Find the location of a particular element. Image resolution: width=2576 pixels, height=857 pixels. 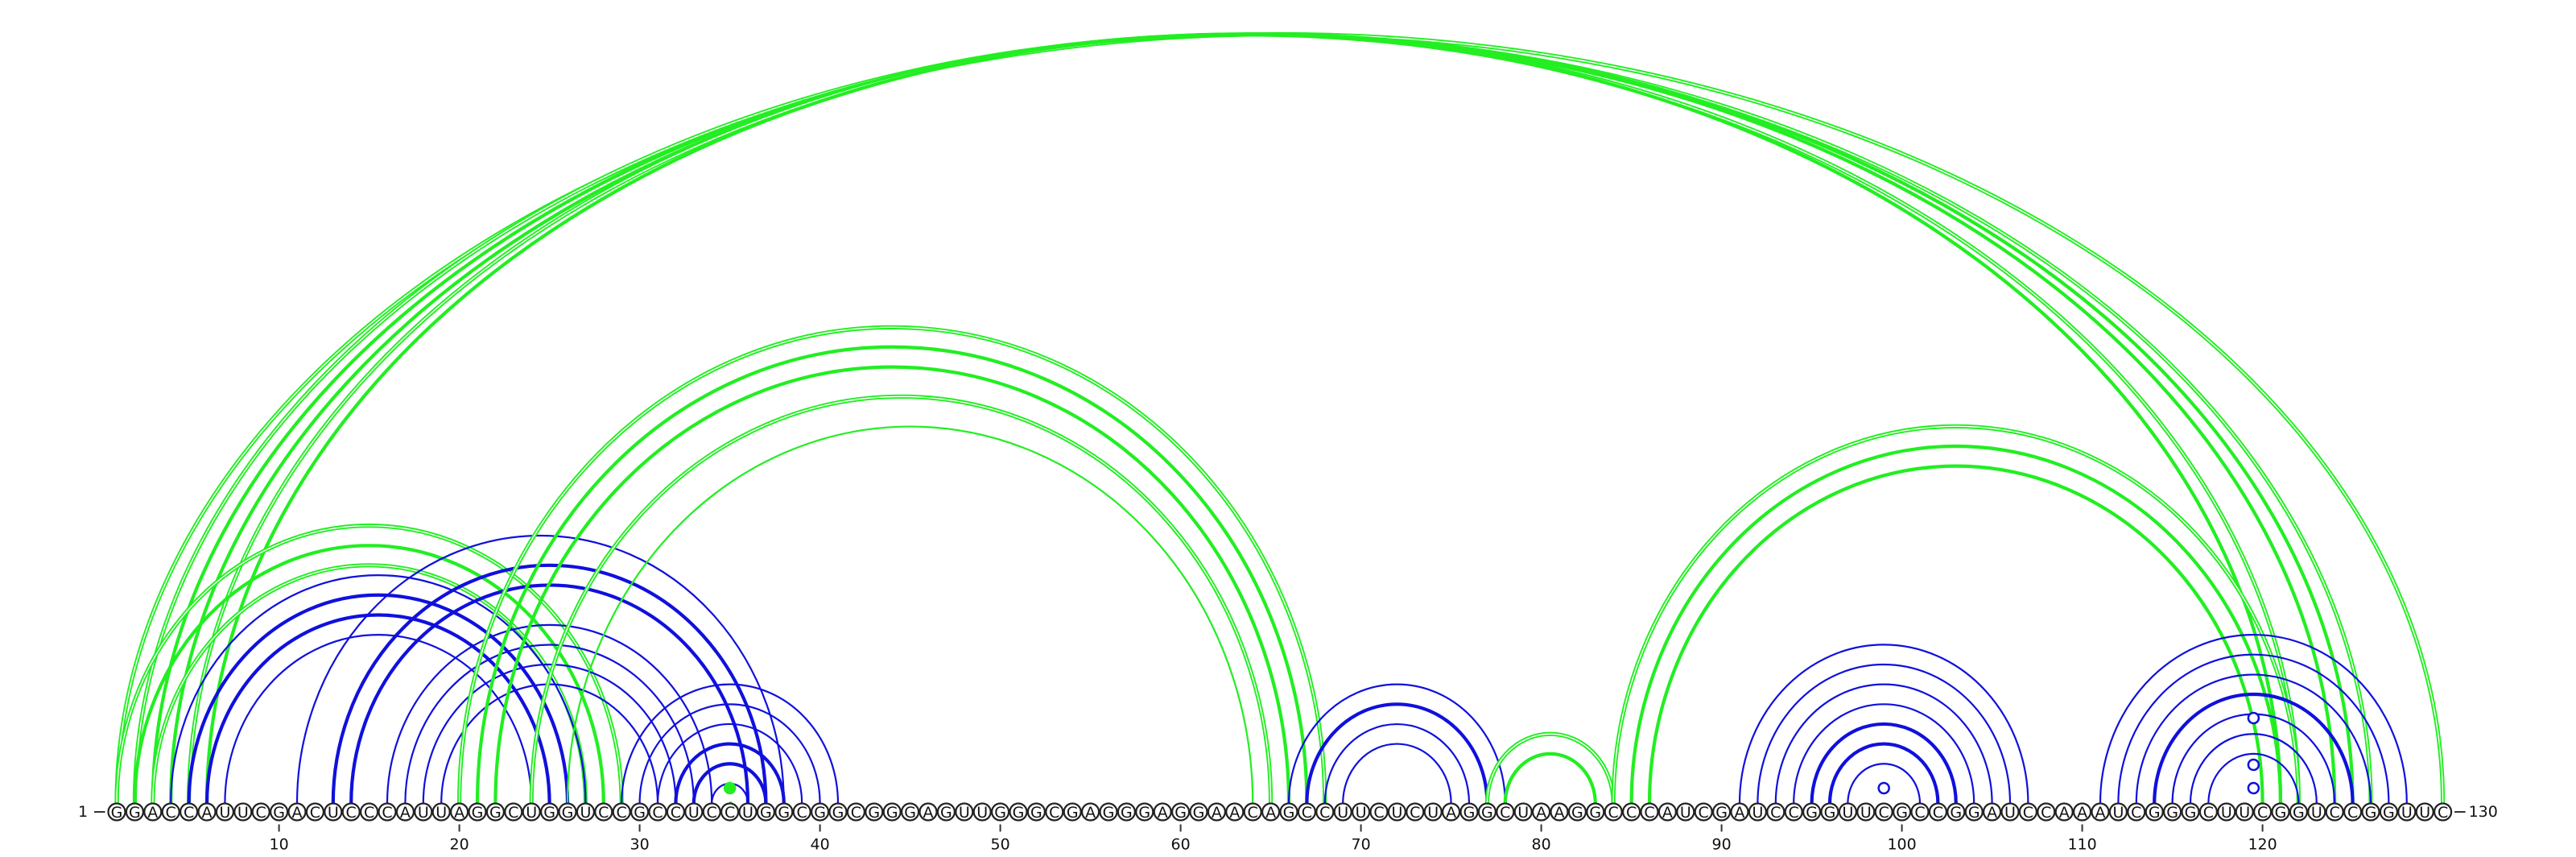

nucleotide-33: U is located at coordinates (694, 812).